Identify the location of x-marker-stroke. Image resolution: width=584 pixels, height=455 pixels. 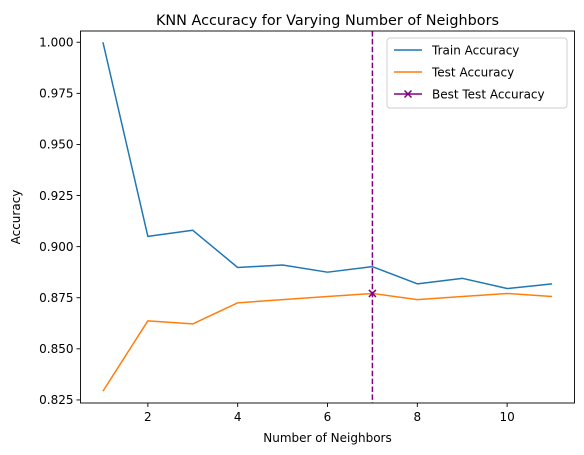
(372, 293).